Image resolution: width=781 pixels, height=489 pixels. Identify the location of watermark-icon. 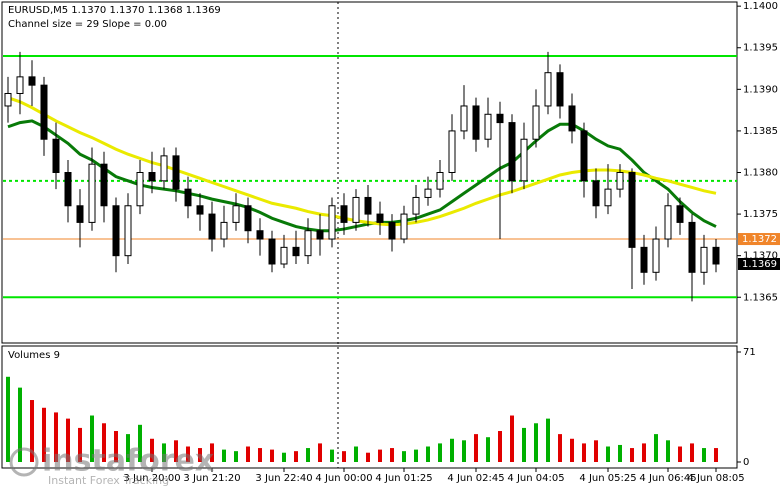
(24, 462).